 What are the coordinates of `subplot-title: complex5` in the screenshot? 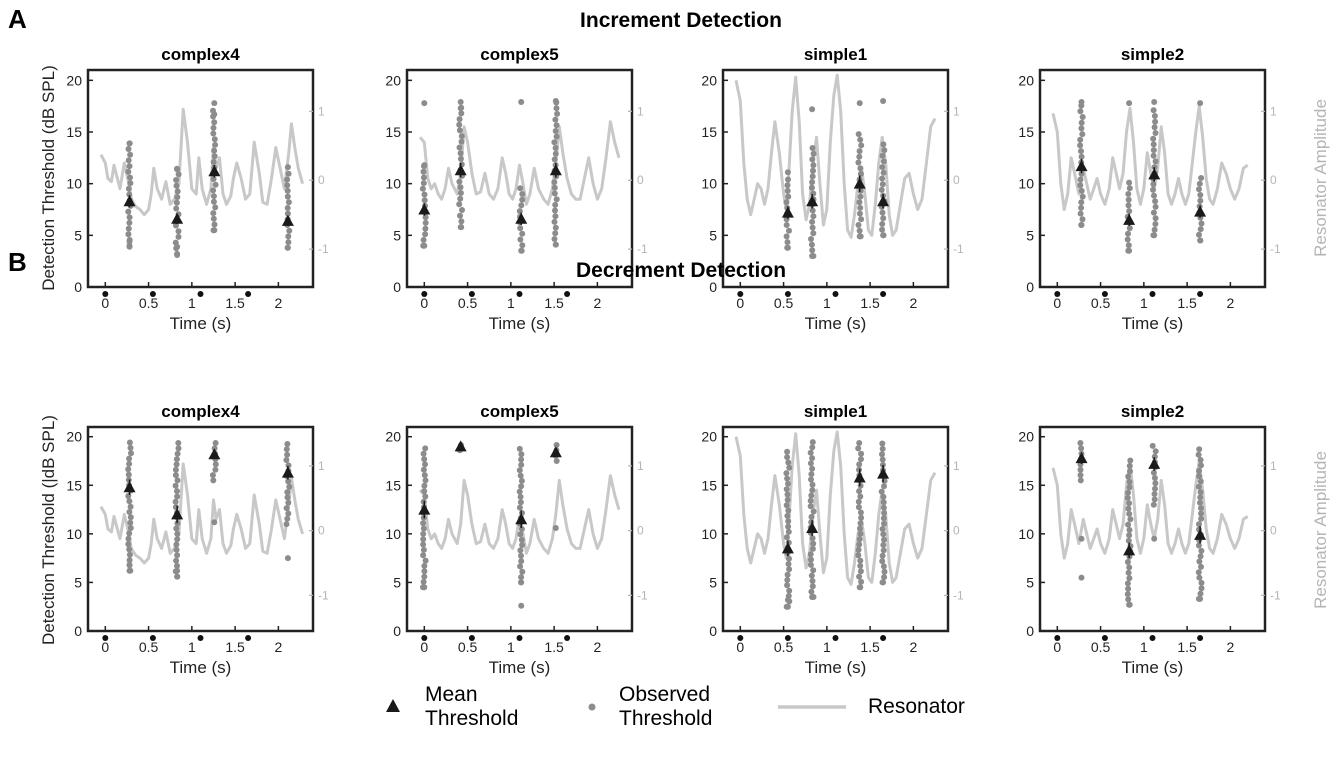 It's located at (519, 411).